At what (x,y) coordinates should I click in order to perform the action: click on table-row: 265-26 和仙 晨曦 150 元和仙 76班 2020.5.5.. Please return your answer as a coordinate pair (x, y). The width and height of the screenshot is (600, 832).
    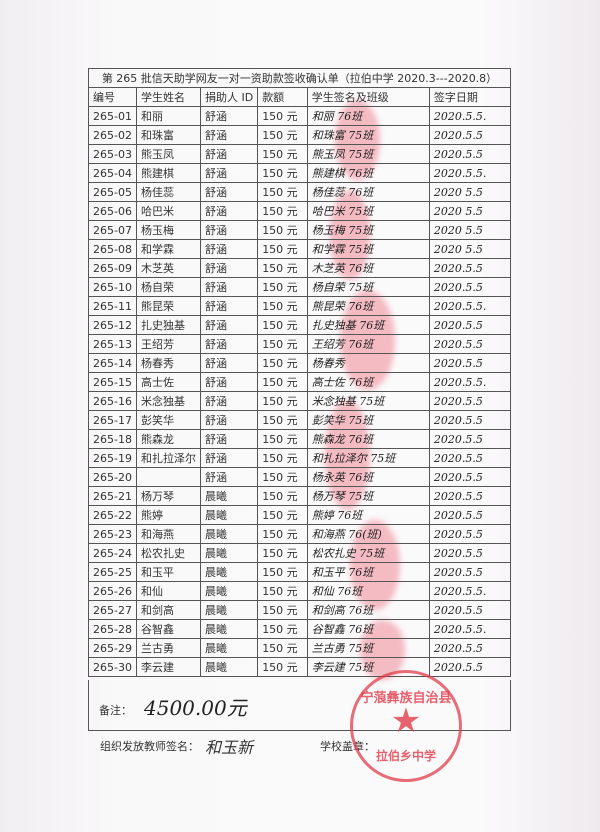
    Looking at the image, I should click on (300, 591).